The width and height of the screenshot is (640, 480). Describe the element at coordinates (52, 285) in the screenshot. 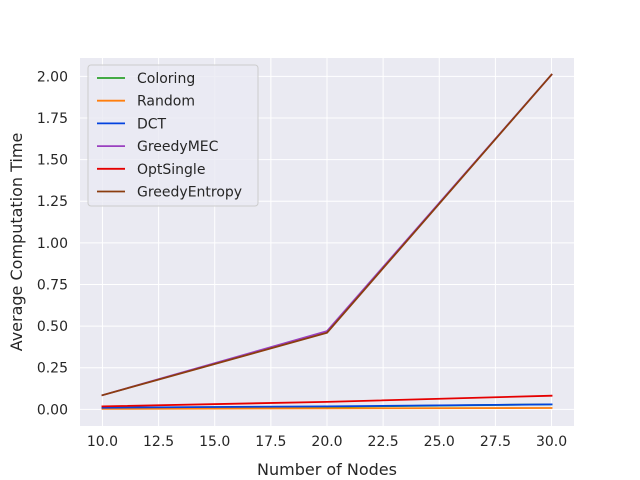

I see `y-tick-label: 0.75` at that location.